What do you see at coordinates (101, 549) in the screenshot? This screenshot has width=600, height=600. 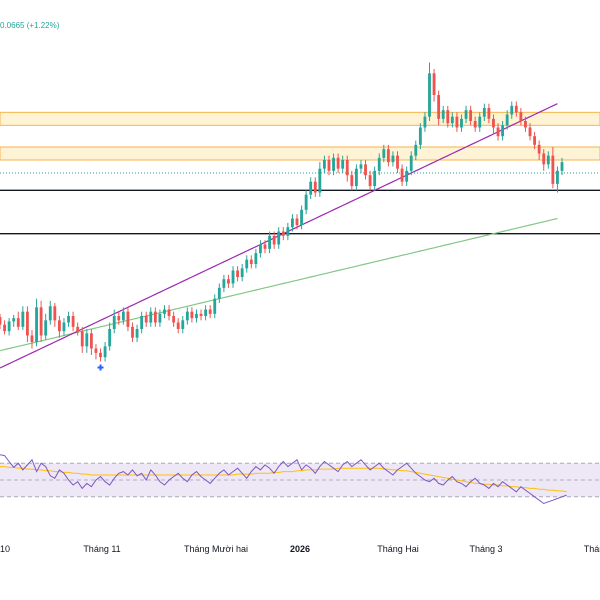 I see `x-tick-label: Tháng 11` at bounding box center [101, 549].